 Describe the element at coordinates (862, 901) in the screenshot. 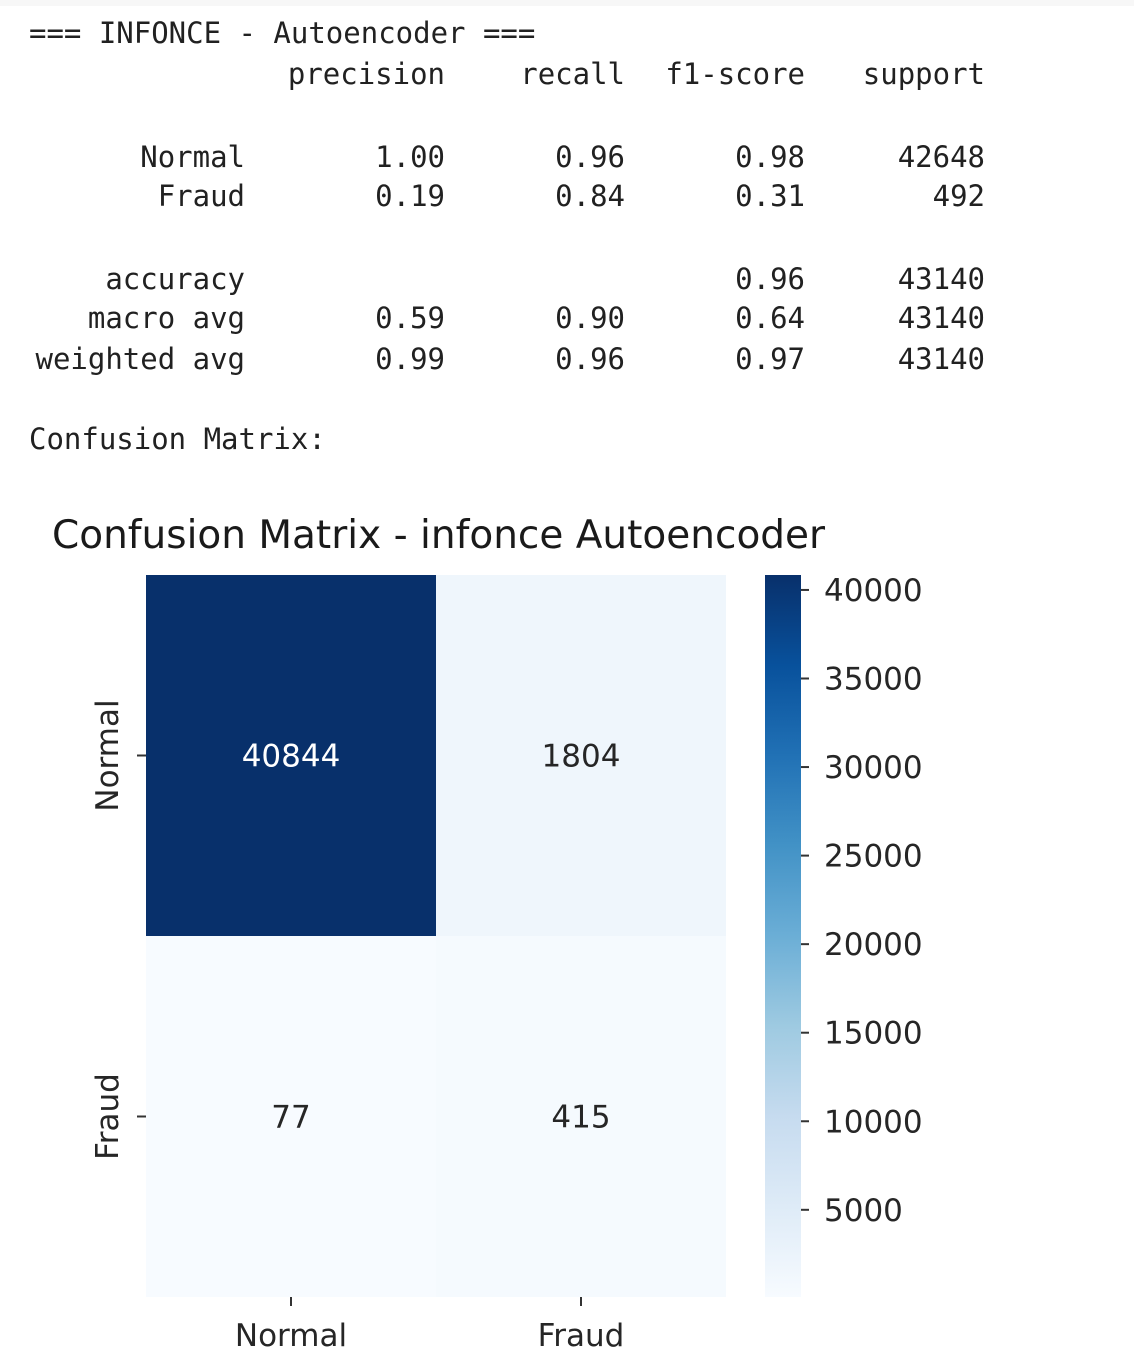

I see `colorbar-ticks: 5000 10000 15000 20000 25000 30000 35000 40000` at that location.